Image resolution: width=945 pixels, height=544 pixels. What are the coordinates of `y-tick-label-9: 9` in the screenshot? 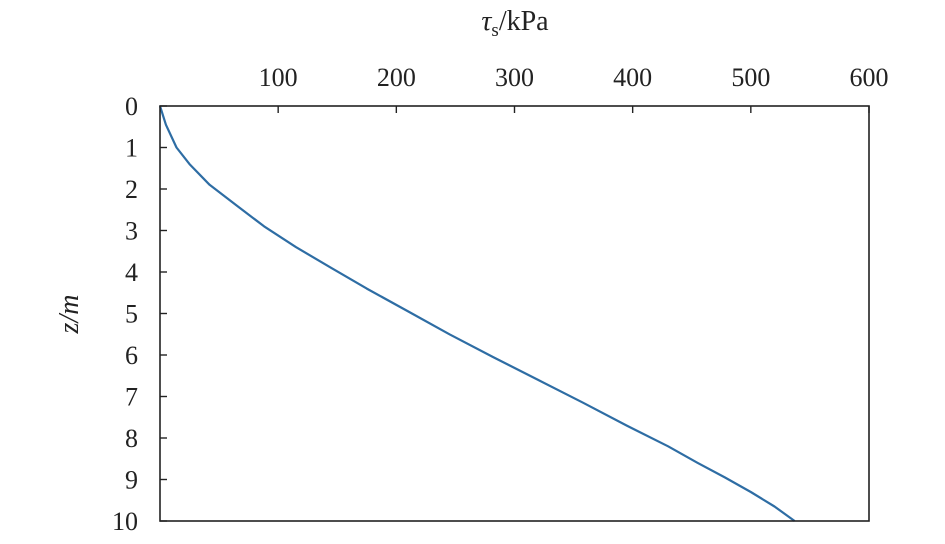 It's located at (131, 480).